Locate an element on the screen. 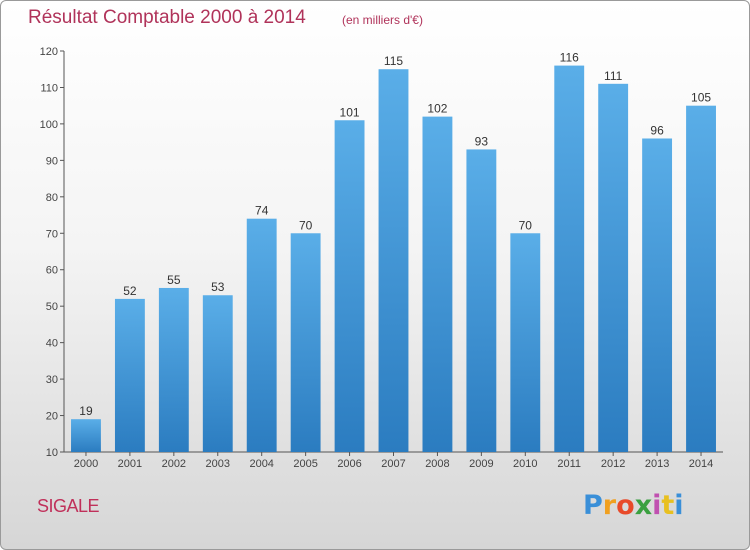 This screenshot has height=550, width=750. y-tick-label: 110 is located at coordinates (49, 88).